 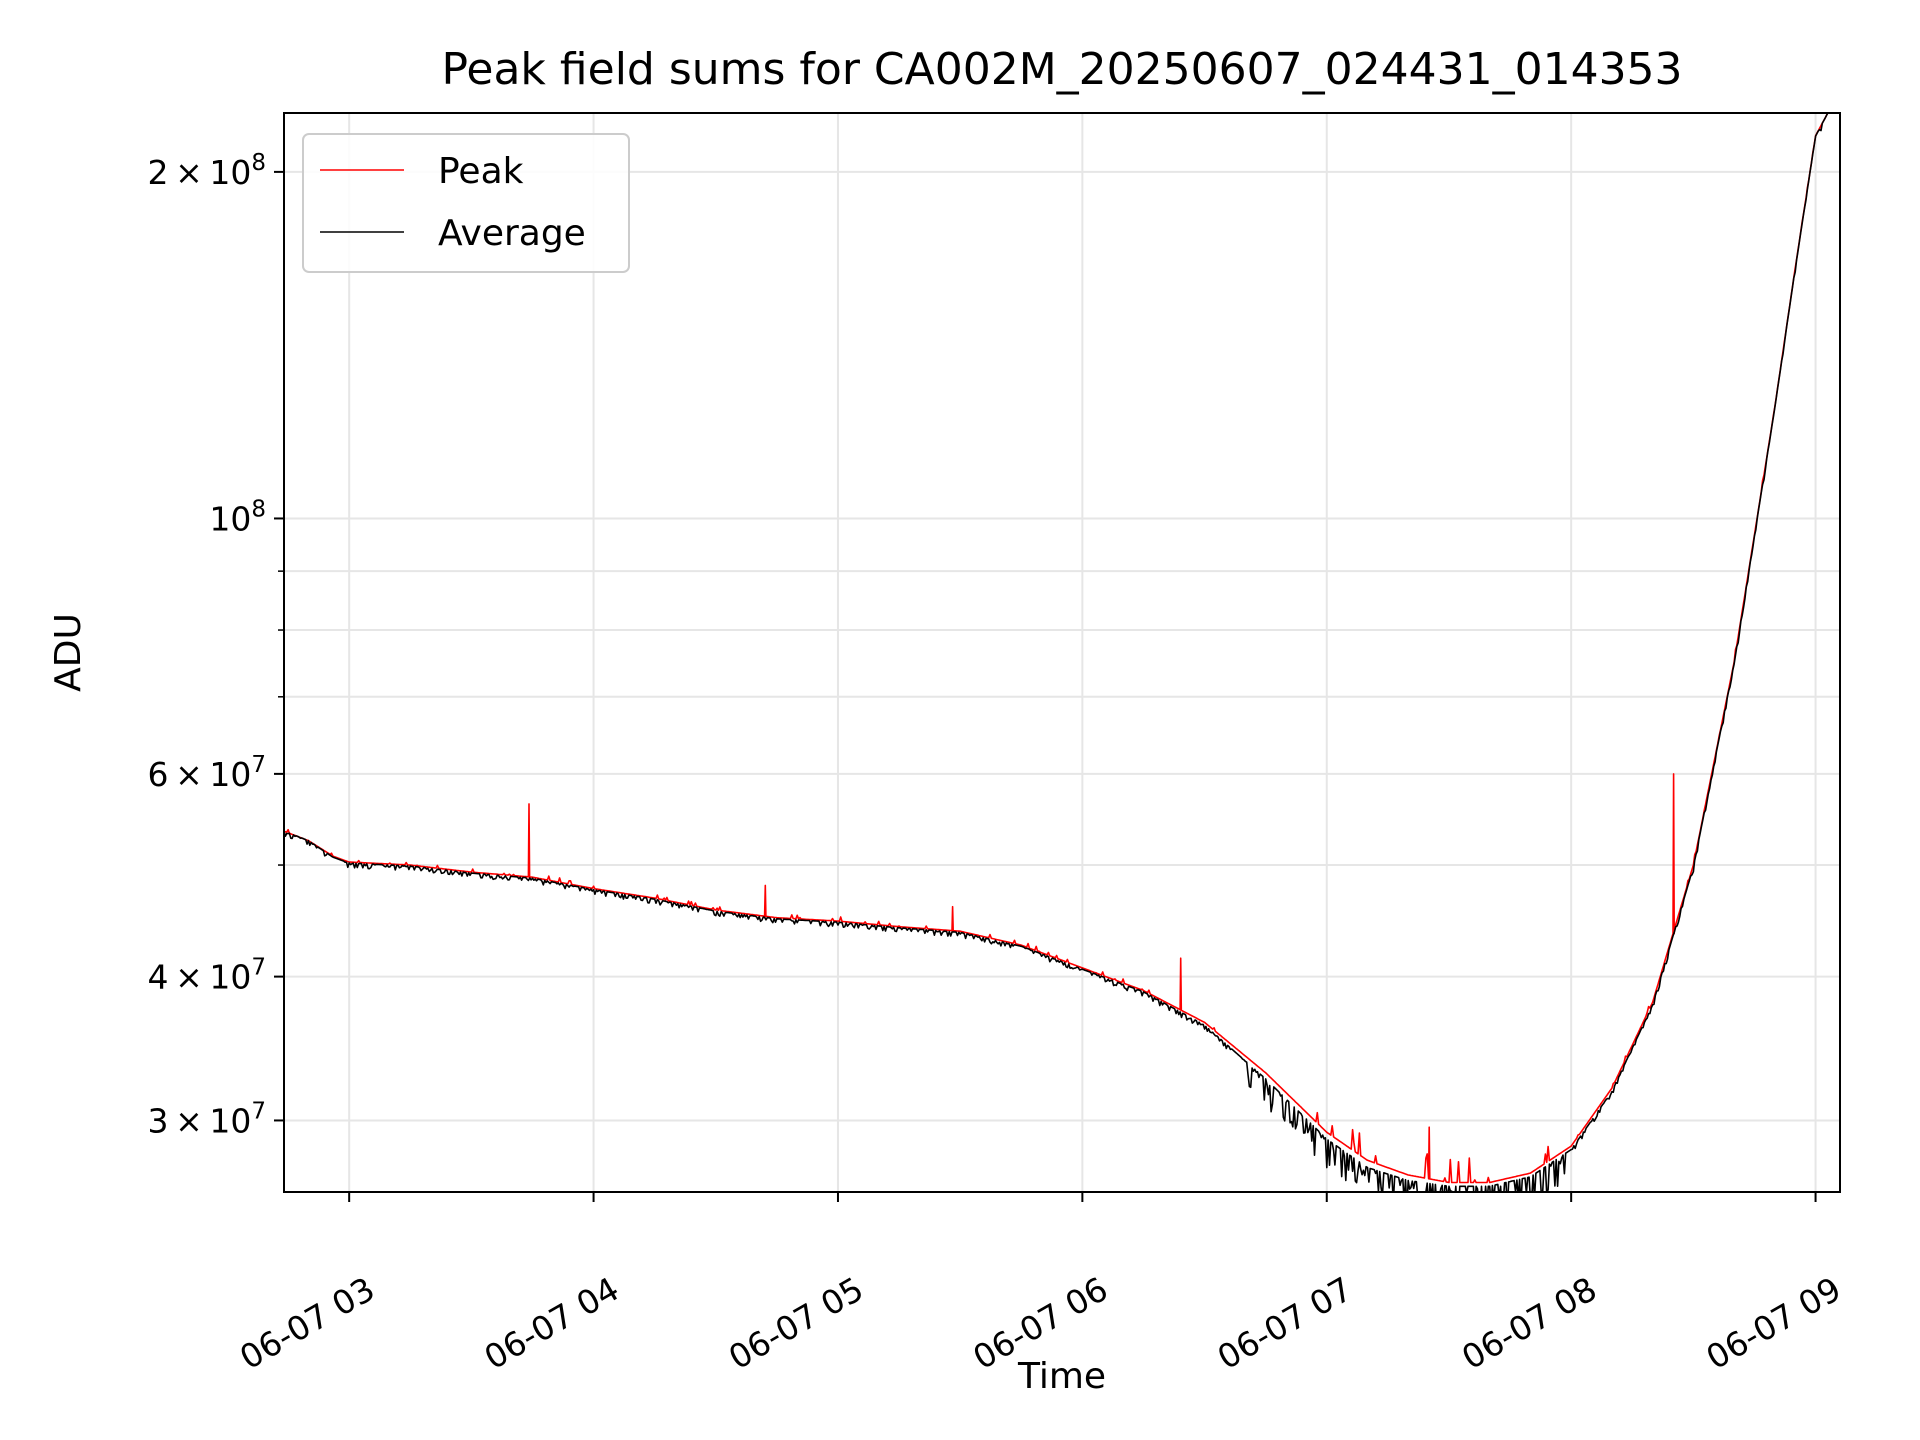 I want to click on legend-box, so click(x=466, y=203).